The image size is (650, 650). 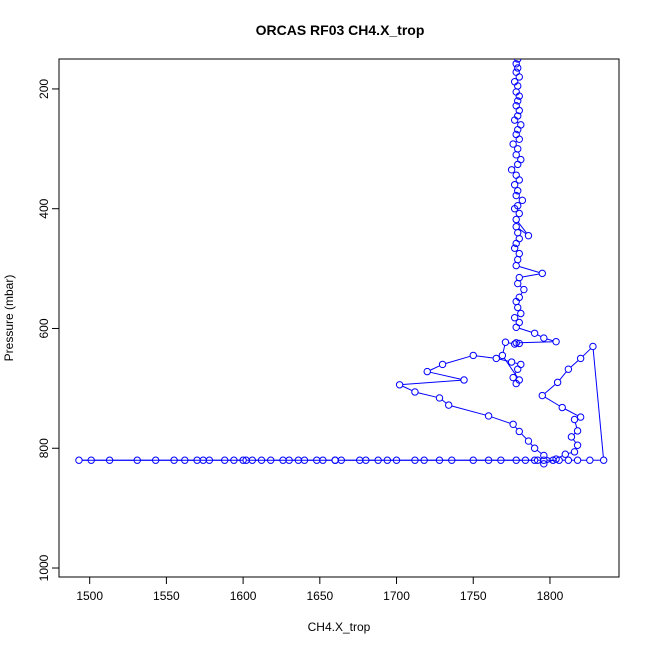 I want to click on x-axis-label: CH4.X_trop, so click(x=339, y=627).